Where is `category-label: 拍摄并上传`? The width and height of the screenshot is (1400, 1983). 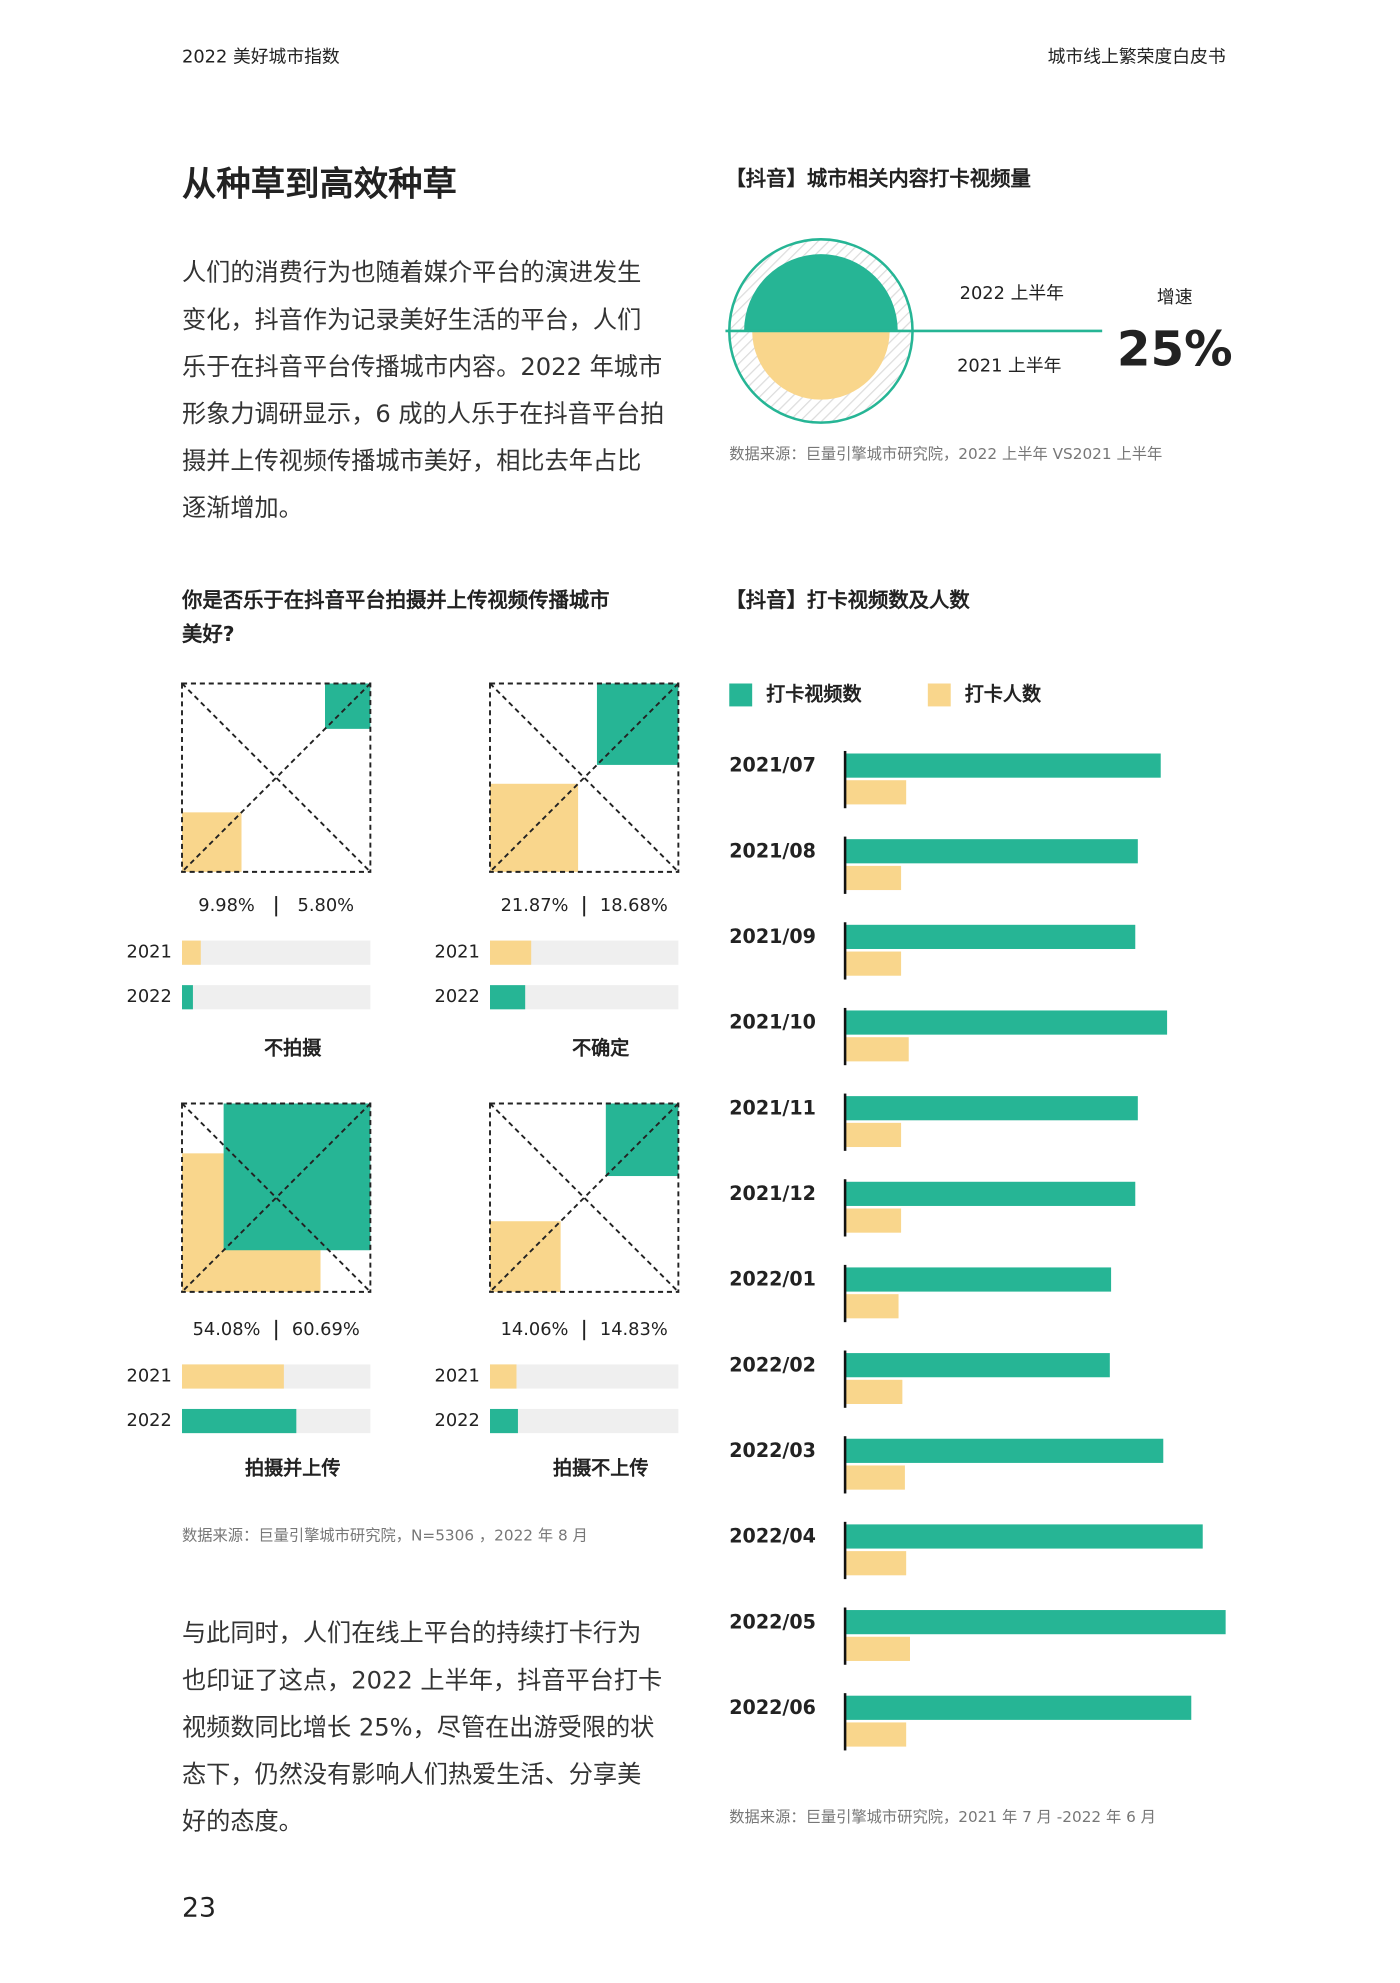
category-label: 拍摄并上传 is located at coordinates (292, 1467).